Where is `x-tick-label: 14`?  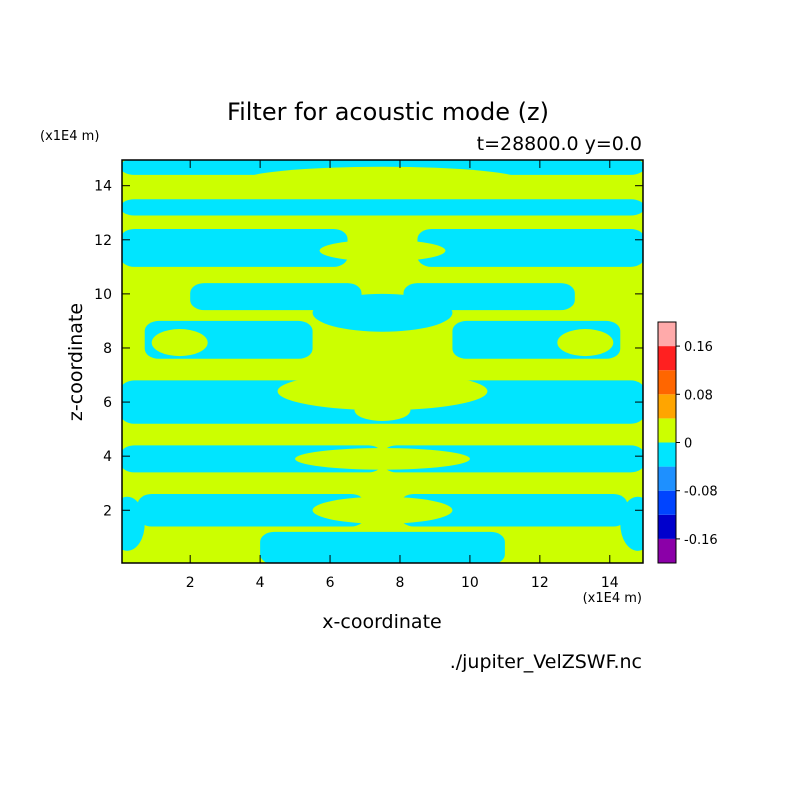
x-tick-label: 14 is located at coordinates (610, 583).